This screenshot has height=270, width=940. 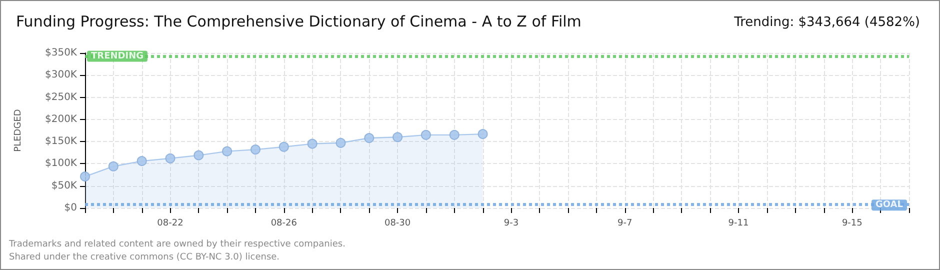 I want to click on ref-line-label: GOAL, so click(x=890, y=205).